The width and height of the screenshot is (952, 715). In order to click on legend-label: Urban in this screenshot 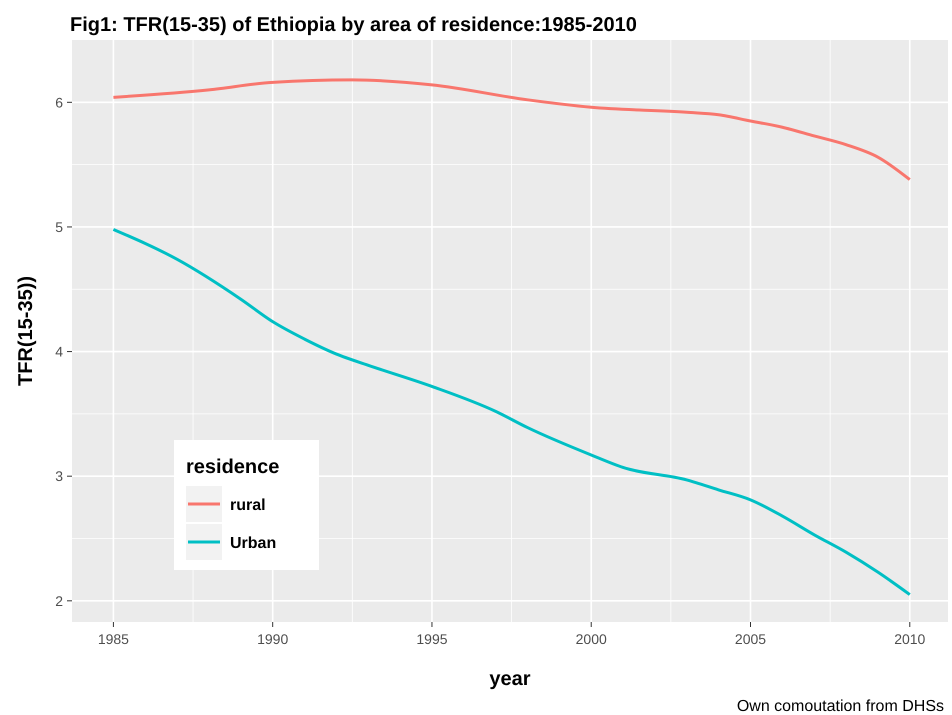, I will do `click(253, 543)`.